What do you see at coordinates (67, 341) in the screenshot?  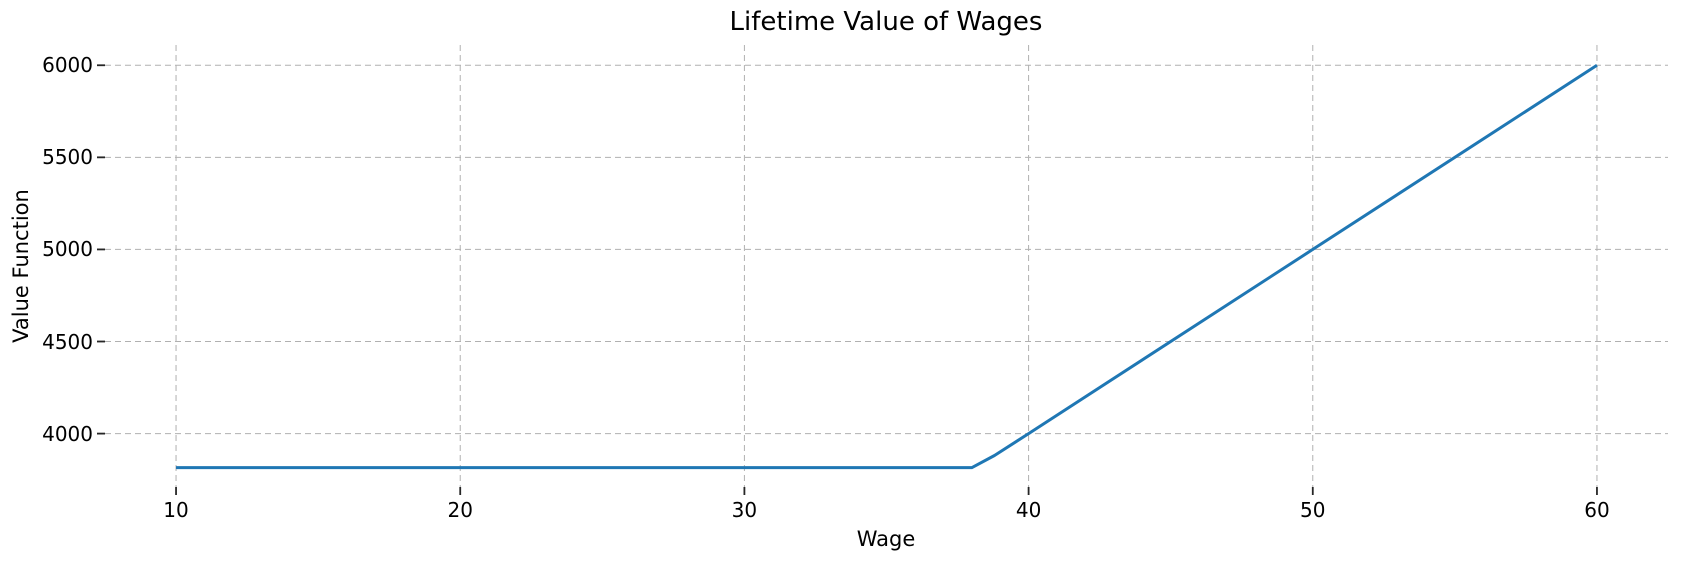 I see `y-tick-label: 4500` at bounding box center [67, 341].